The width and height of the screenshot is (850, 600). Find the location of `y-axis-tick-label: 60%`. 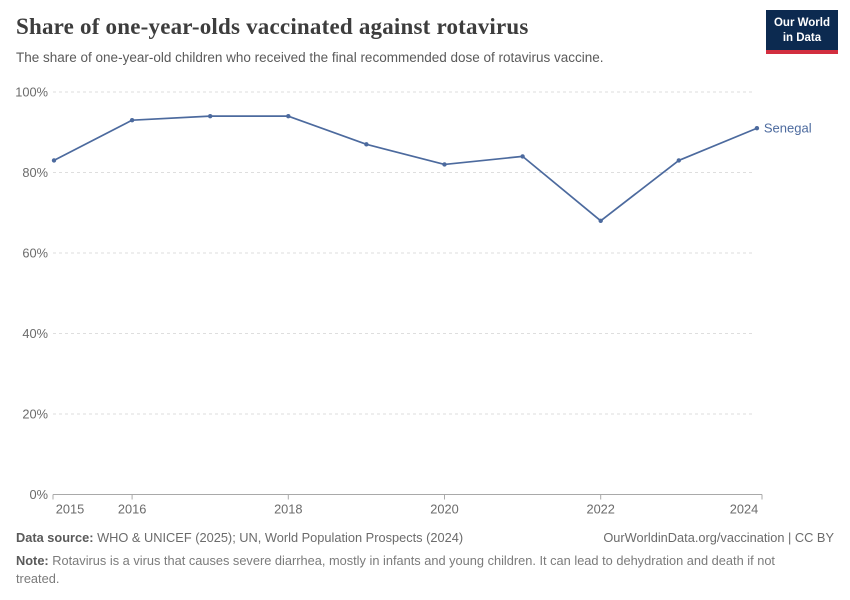

y-axis-tick-label: 60% is located at coordinates (35, 253).